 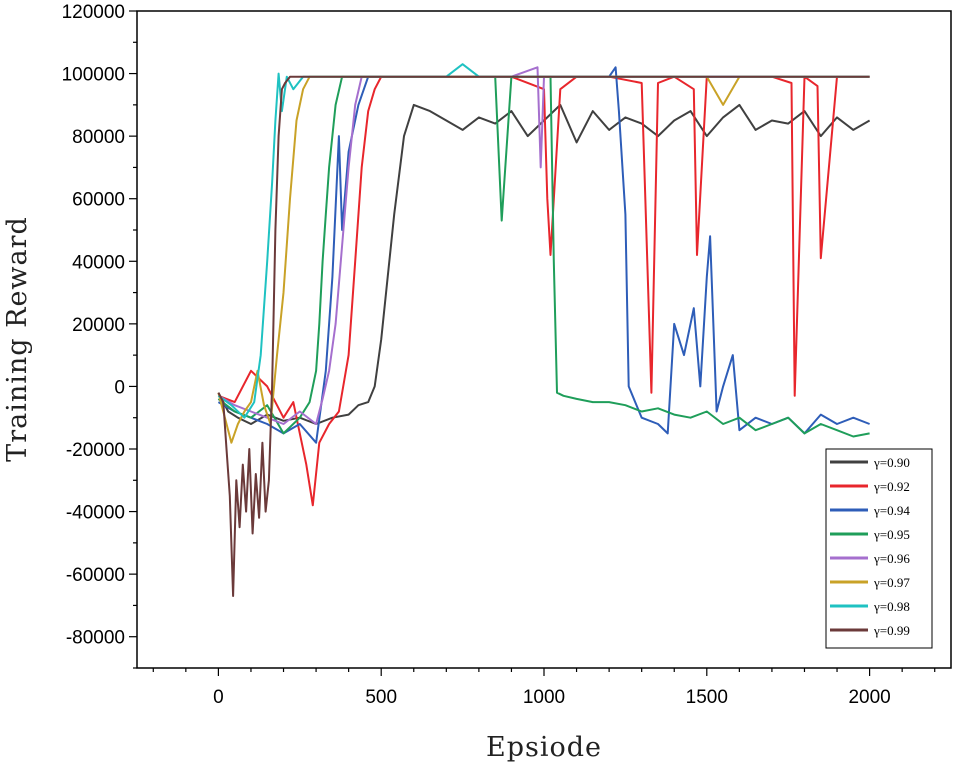 What do you see at coordinates (98, 200) in the screenshot?
I see `y-tick-label: 60000` at bounding box center [98, 200].